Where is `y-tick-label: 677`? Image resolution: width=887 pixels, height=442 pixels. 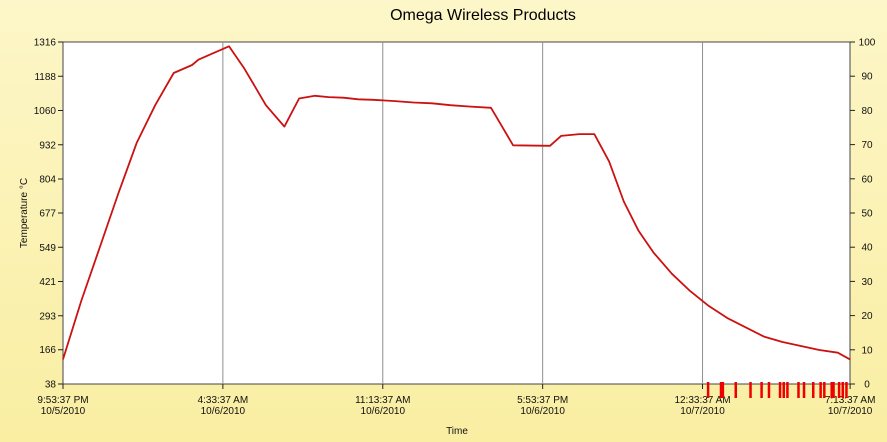 y-tick-label: 677 is located at coordinates (47, 214).